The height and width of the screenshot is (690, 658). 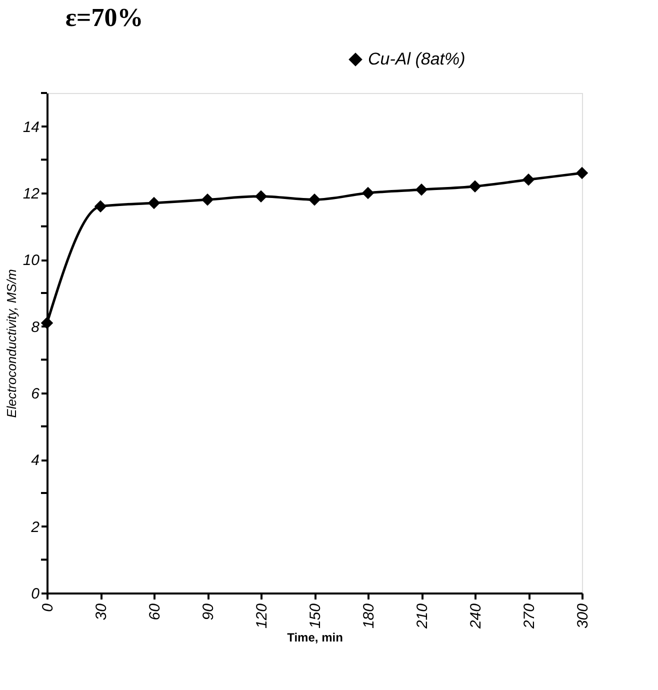 What do you see at coordinates (155, 611) in the screenshot?
I see `x-tick-label: 60` at bounding box center [155, 611].